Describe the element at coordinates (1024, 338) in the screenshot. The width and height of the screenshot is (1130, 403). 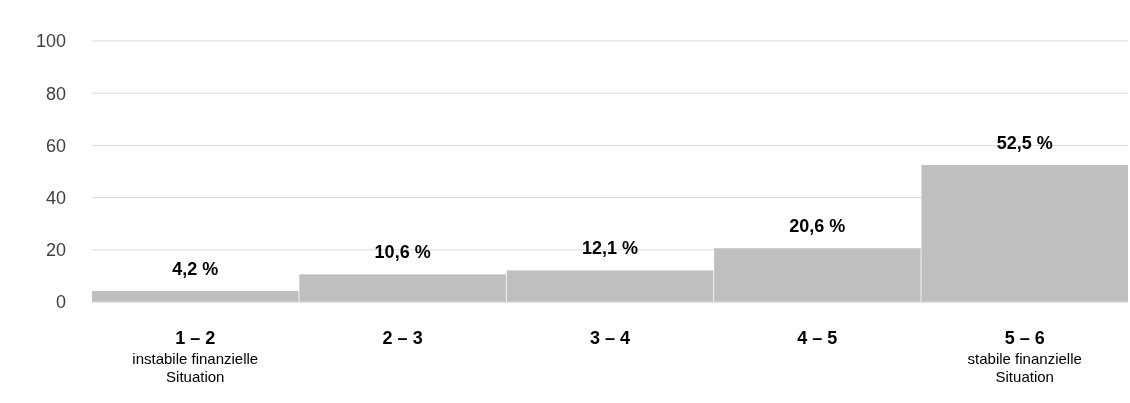
I see `x-tick-label: 5 – 6` at that location.